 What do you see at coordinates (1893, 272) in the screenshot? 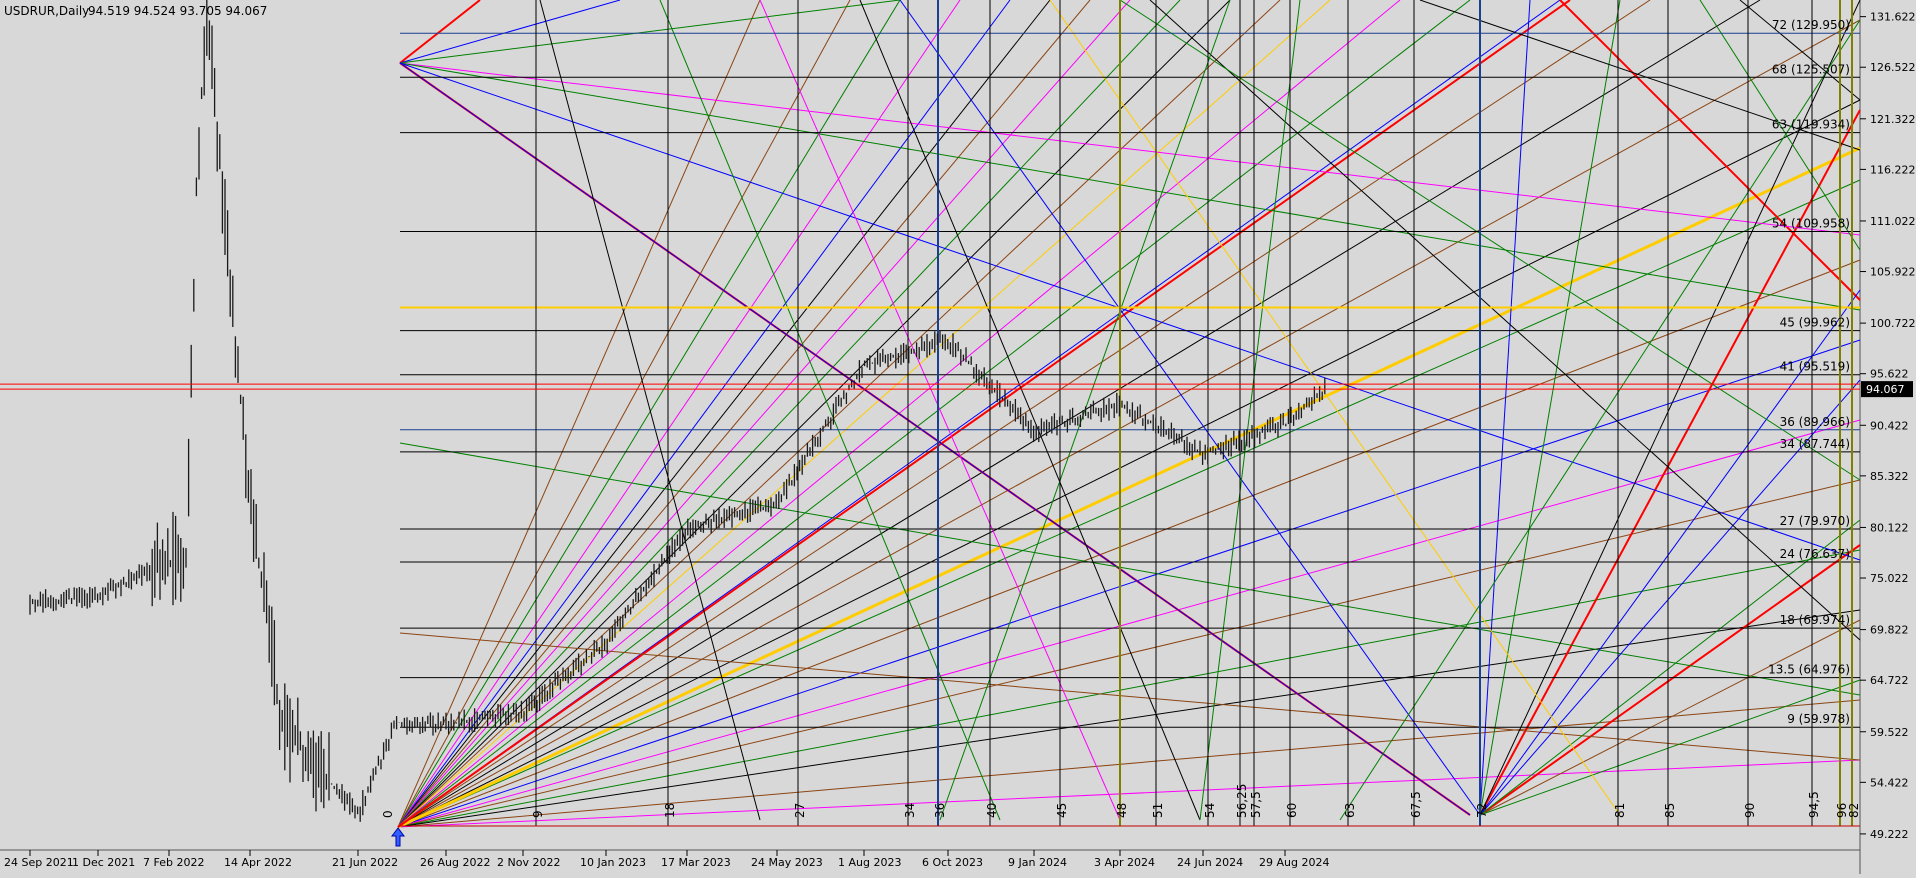
I see `price-tick-label: 105.922` at bounding box center [1893, 272].